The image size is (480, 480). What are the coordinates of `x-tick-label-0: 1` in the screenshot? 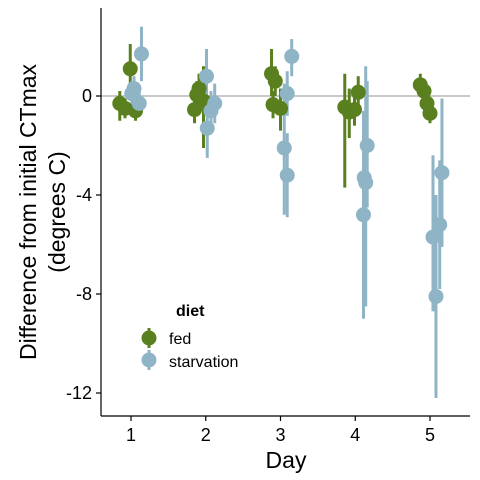 It's located at (131, 435).